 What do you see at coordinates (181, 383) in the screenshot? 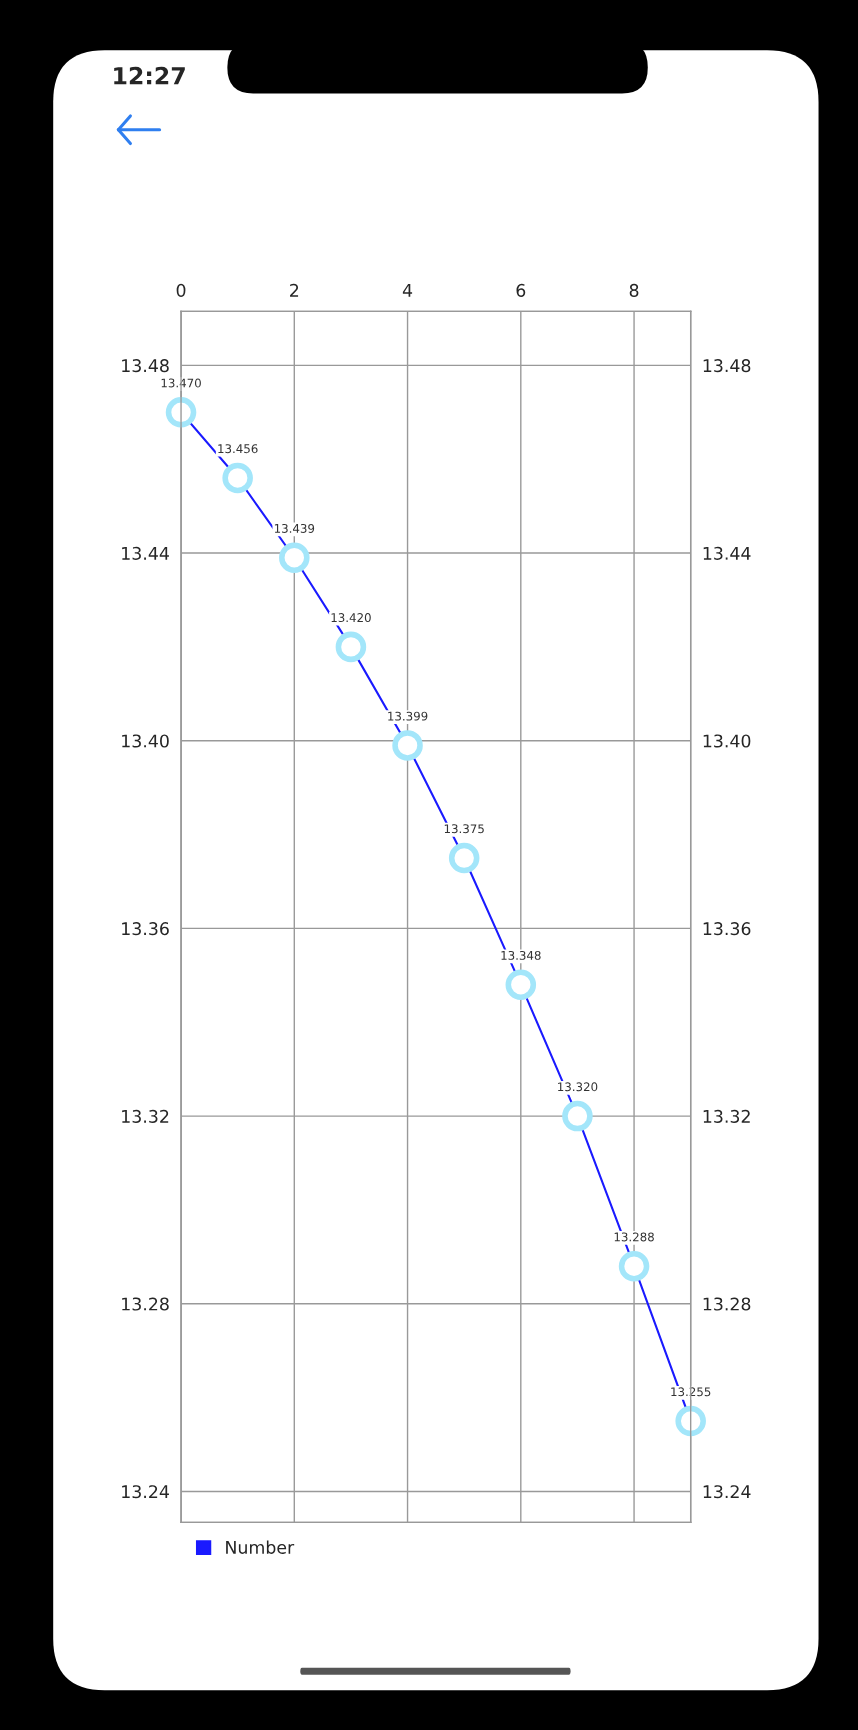
I see `data-label: 13.470` at bounding box center [181, 383].